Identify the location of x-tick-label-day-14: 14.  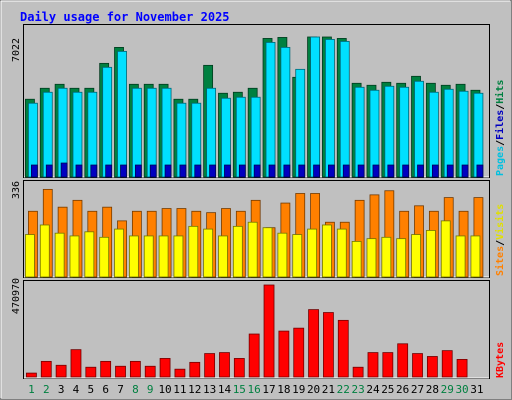
(225, 389).